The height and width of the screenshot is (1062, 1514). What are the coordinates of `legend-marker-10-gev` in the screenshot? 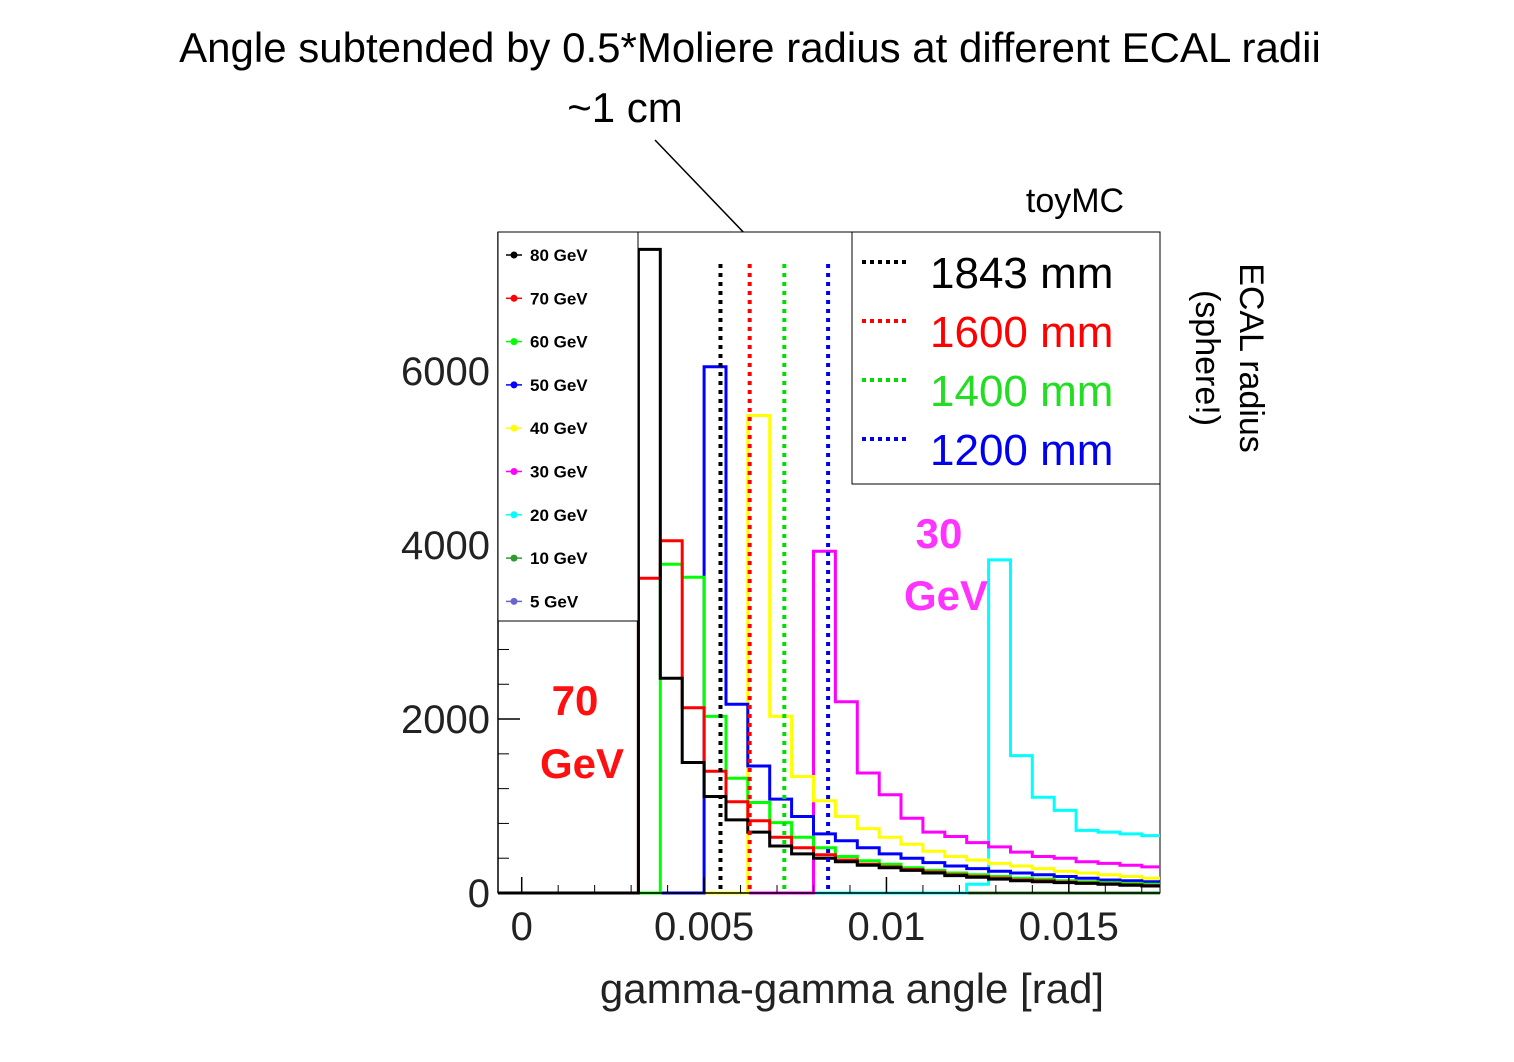 It's located at (514, 558).